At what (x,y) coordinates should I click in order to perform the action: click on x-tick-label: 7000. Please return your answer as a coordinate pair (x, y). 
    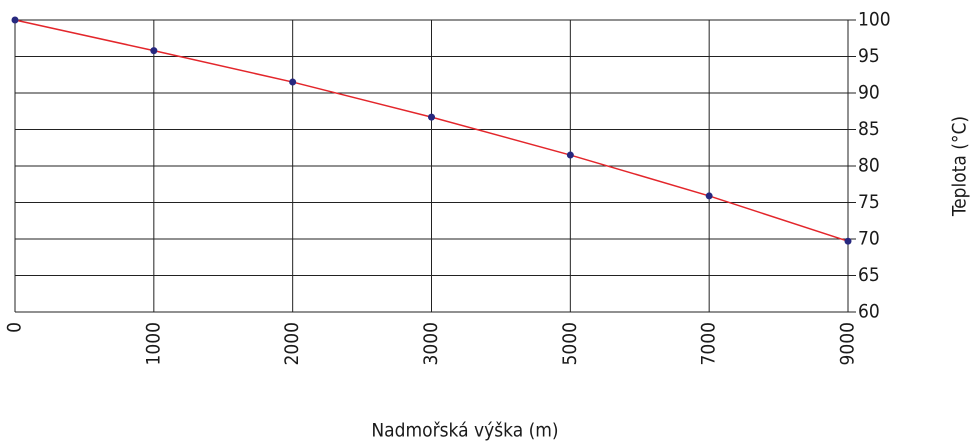
    Looking at the image, I should click on (709, 344).